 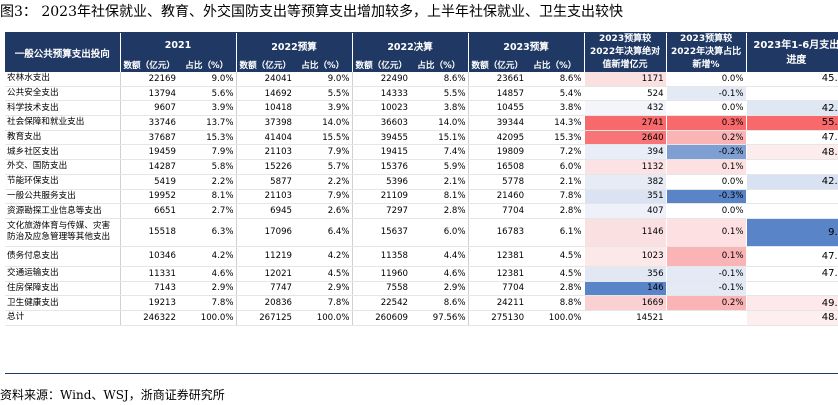 What do you see at coordinates (625, 318) in the screenshot?
I see `diff-abs-cell: 14521` at bounding box center [625, 318].